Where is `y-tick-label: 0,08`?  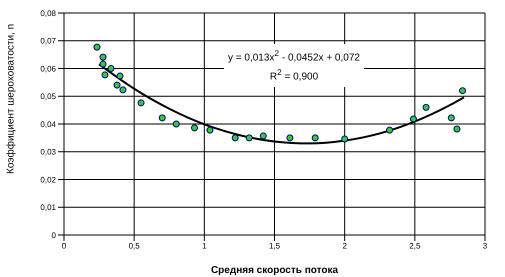 y-tick-label: 0,08 is located at coordinates (48, 13).